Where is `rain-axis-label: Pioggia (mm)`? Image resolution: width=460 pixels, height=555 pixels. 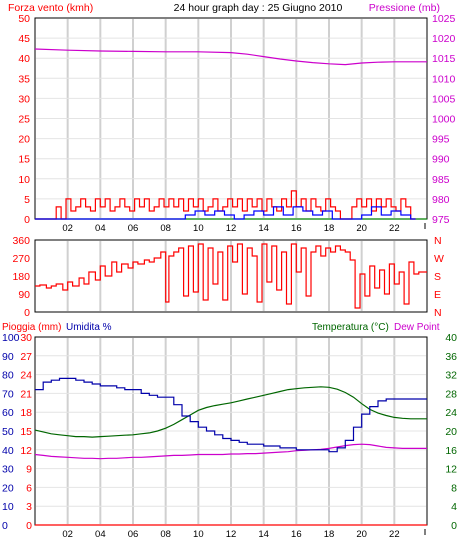
rain-axis-label: Pioggia (mm) is located at coordinates (31, 327).